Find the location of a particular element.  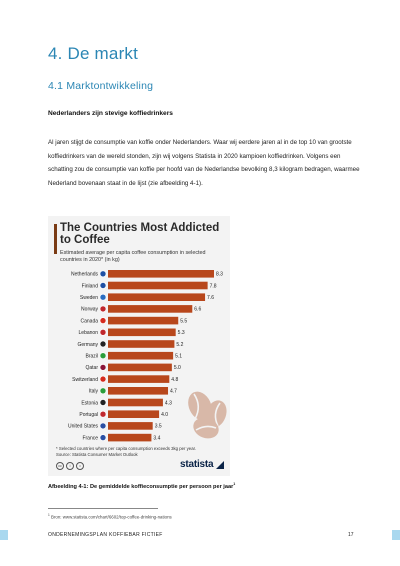

page-tab-right is located at coordinates (396, 535).